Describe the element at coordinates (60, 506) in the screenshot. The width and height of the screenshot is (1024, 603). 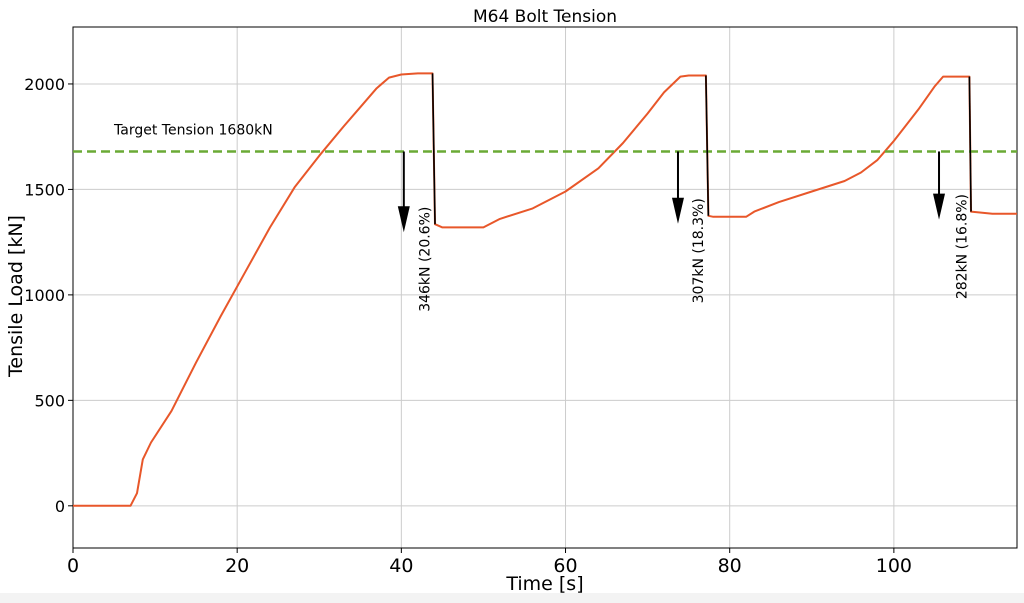
I see `y-tick-label: 0` at that location.